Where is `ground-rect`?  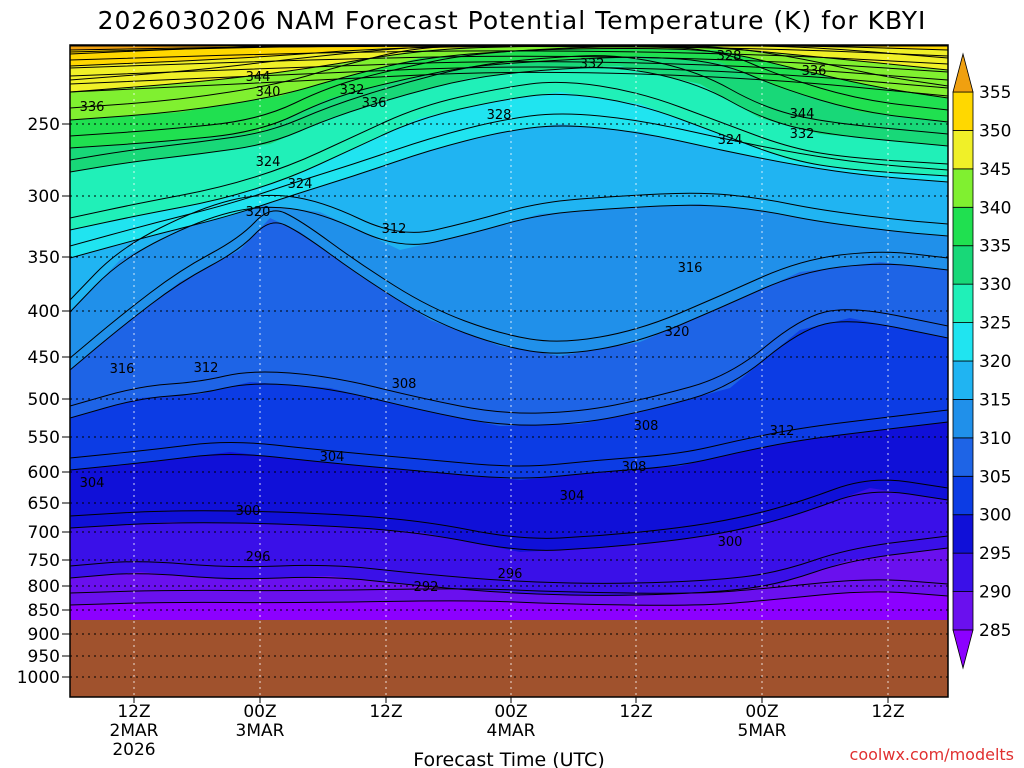
ground-rect is located at coordinates (509, 658).